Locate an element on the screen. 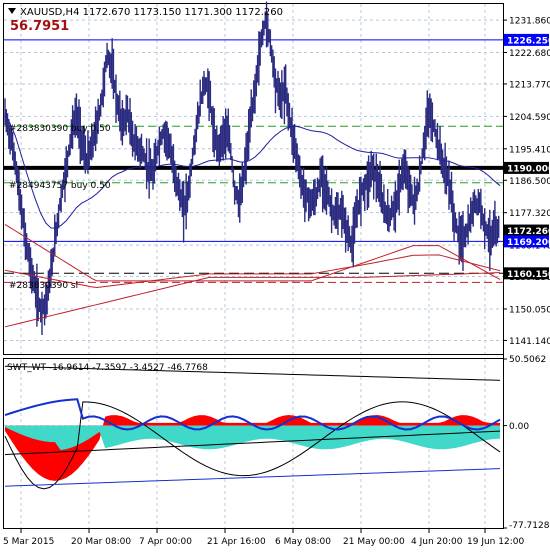 The image size is (550, 554). price-tick-label: 1222.680 is located at coordinates (529, 54).